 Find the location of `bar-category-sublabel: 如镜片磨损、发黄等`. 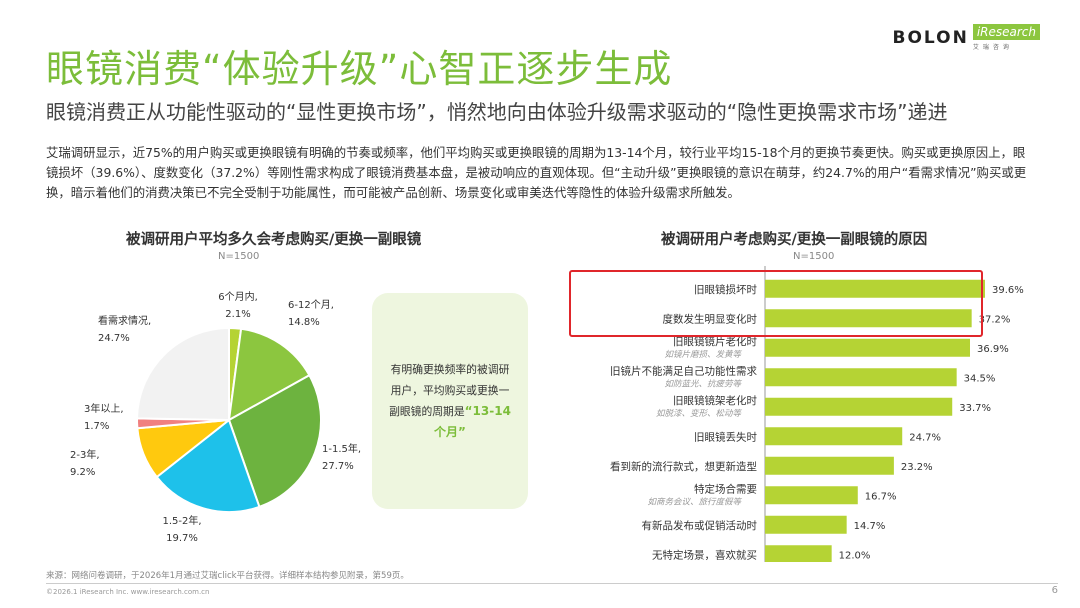

bar-category-sublabel: 如镜片磨损、发黄等 is located at coordinates (703, 354).